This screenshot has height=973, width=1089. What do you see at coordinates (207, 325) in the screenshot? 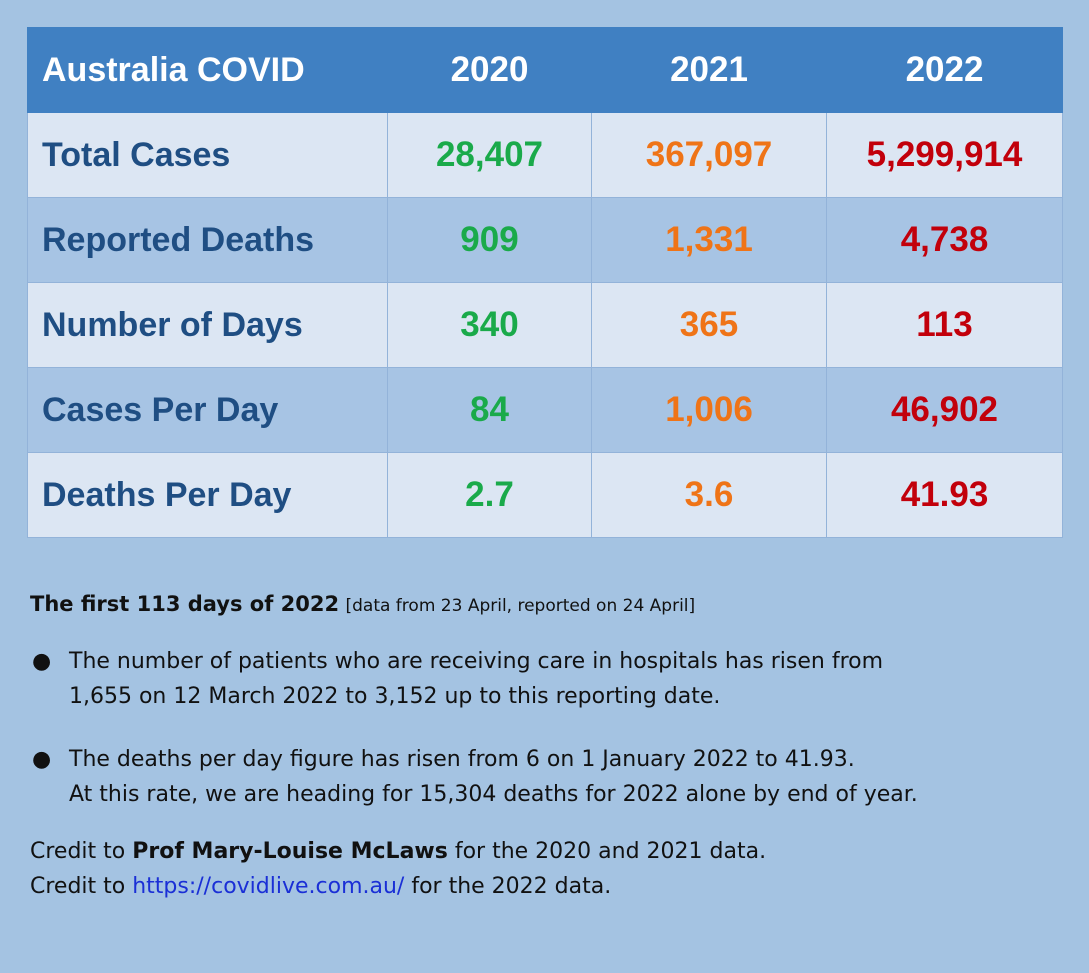
I see `row-label: Number of Days` at bounding box center [207, 325].